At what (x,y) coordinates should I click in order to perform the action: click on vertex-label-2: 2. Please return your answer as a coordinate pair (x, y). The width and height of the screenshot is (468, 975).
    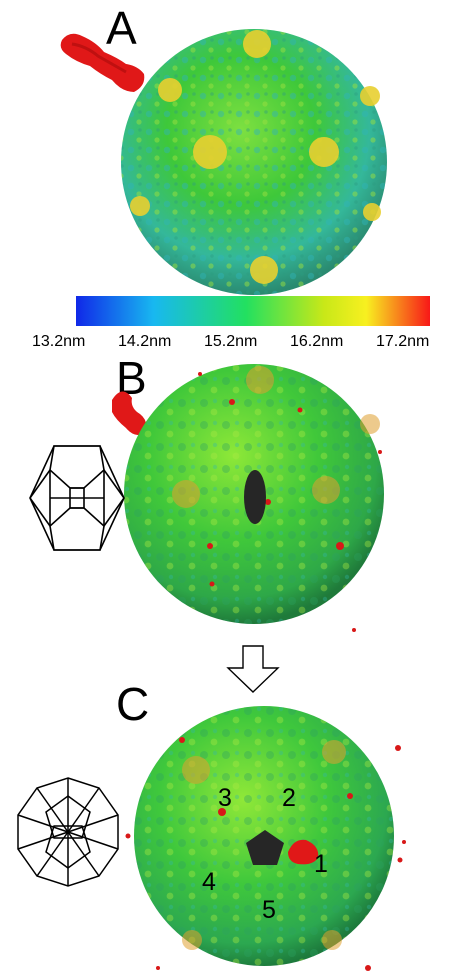
    Looking at the image, I should click on (289, 798).